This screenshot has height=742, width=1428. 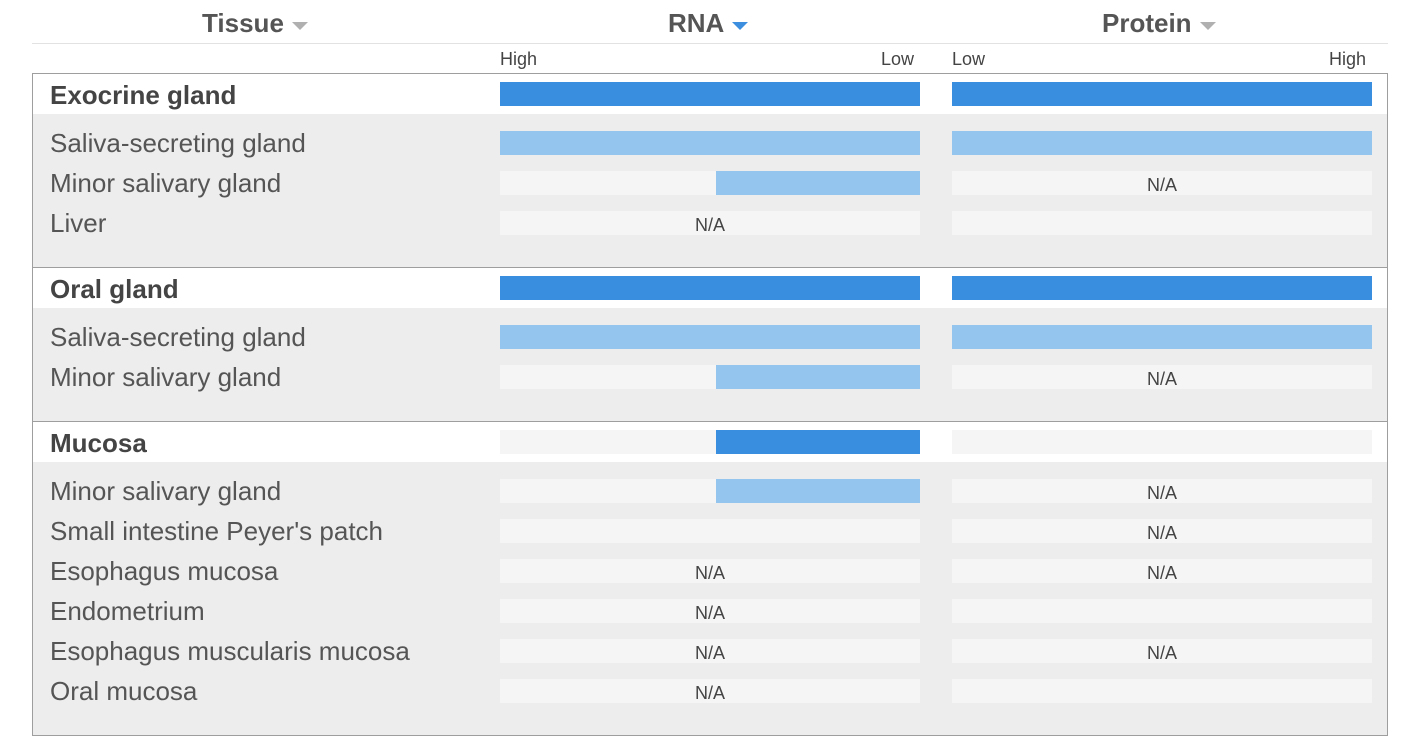 I want to click on rna-scale-low: Low, so click(x=898, y=59).